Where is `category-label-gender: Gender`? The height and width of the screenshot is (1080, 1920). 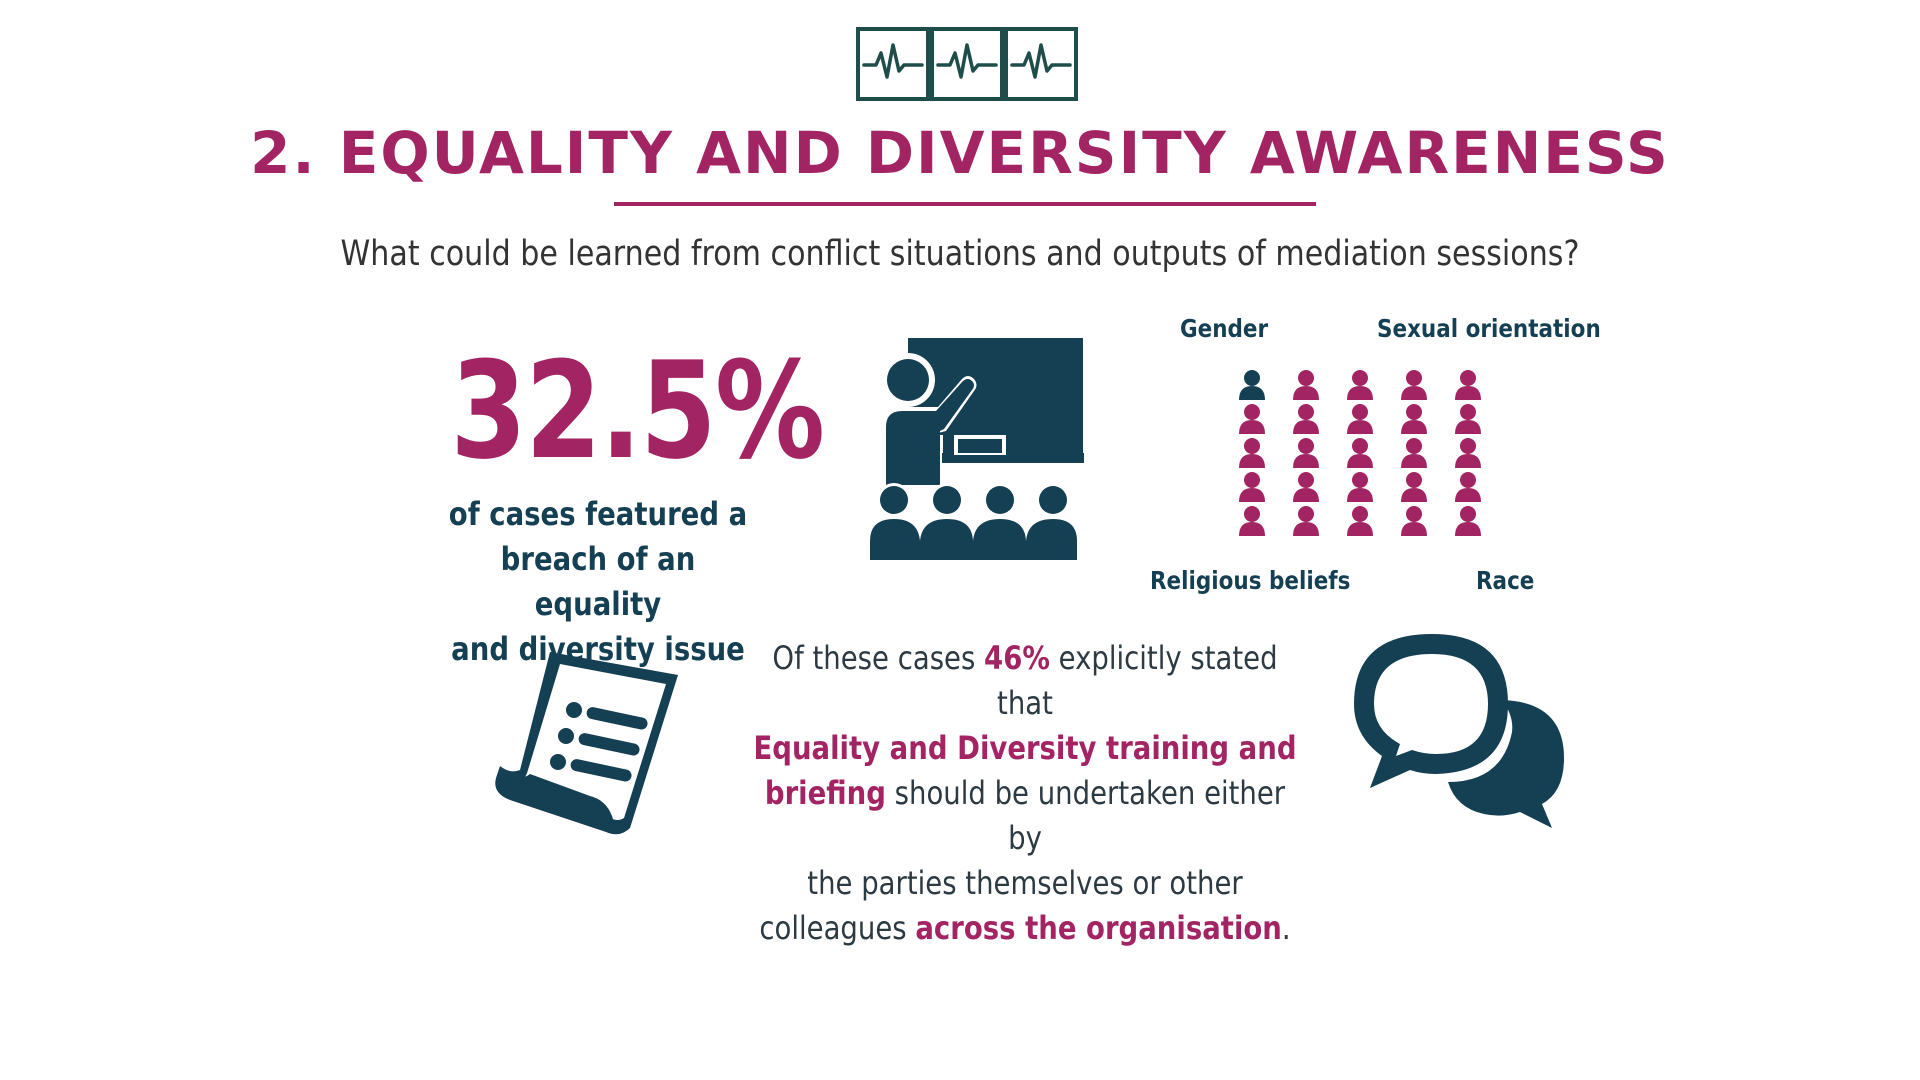 category-label-gender: Gender is located at coordinates (1224, 328).